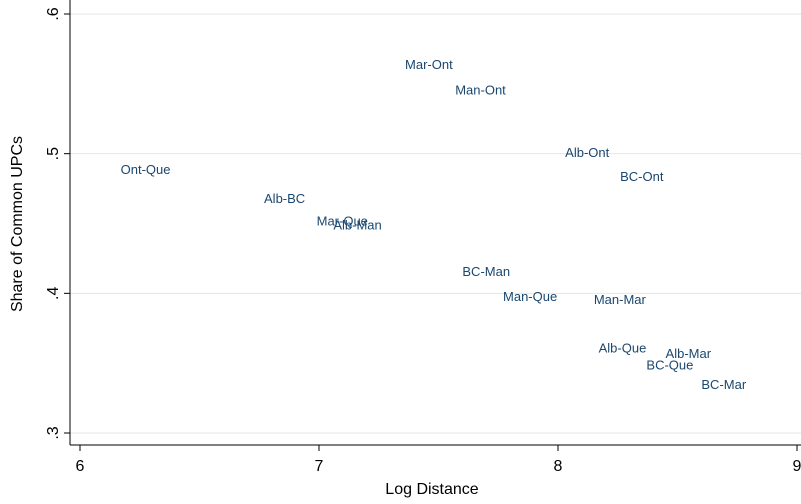  Describe the element at coordinates (530, 296) in the screenshot. I see `point-label: Man-Que` at that location.